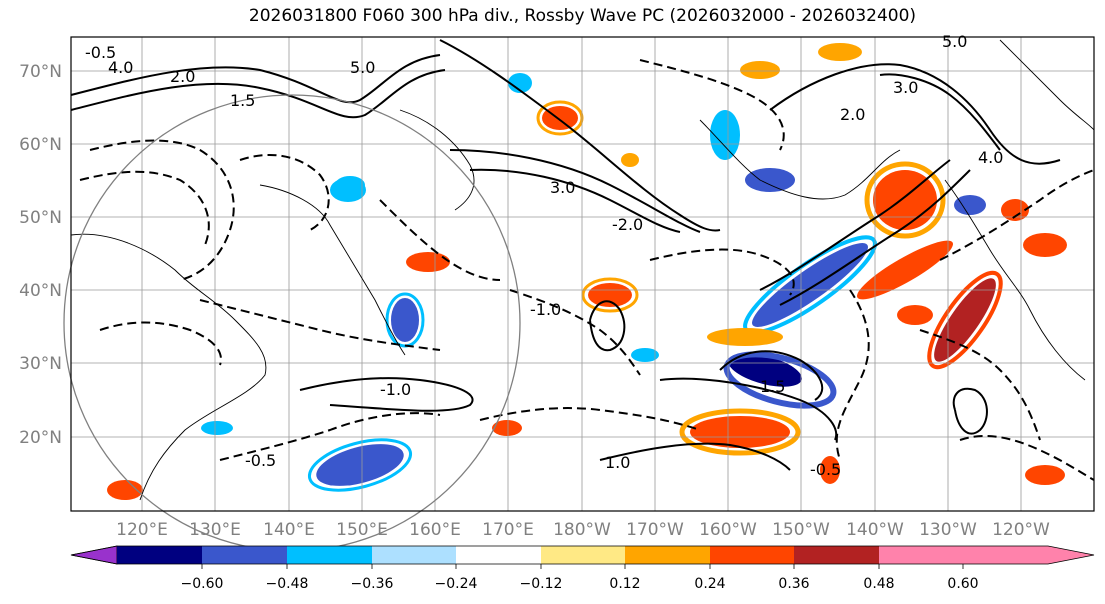 Image resolution: width=1105 pixels, height=604 pixels. Describe the element at coordinates (287, 584) in the screenshot. I see `colorbar-tick-label: −0.48` at that location.